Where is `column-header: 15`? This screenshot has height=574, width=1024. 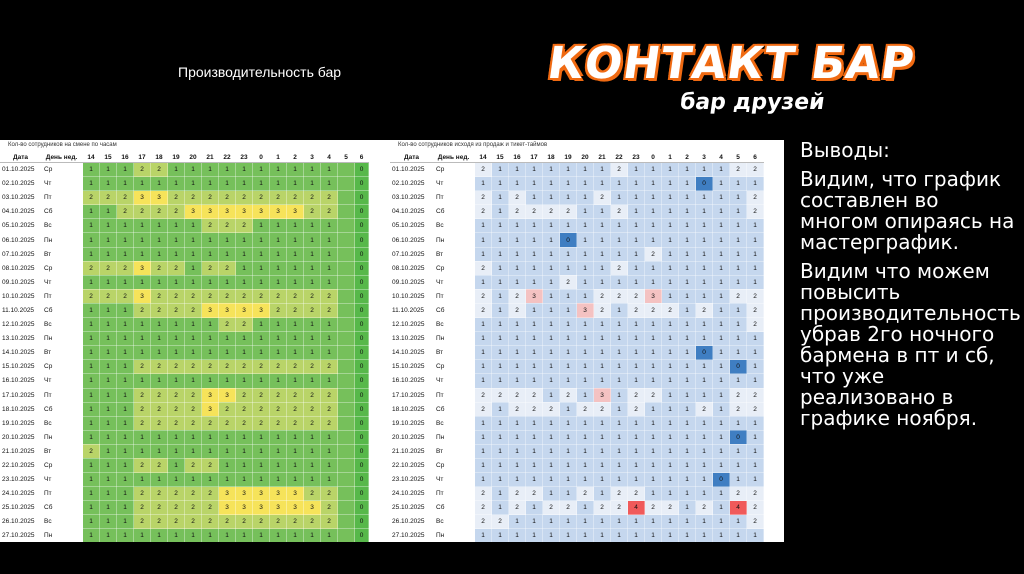 column-header: 15 is located at coordinates (500, 157).